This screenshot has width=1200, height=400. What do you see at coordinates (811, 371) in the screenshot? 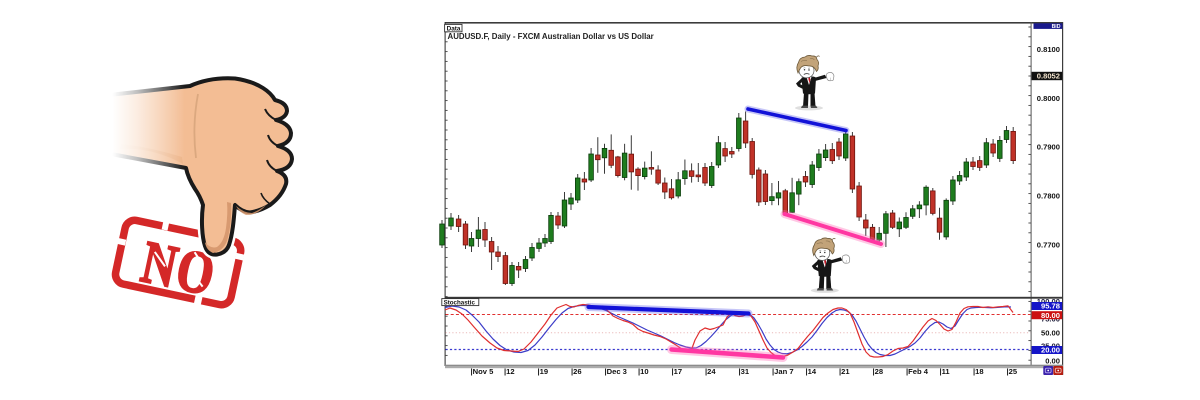
I see `svg-text: |14` at bounding box center [811, 371].